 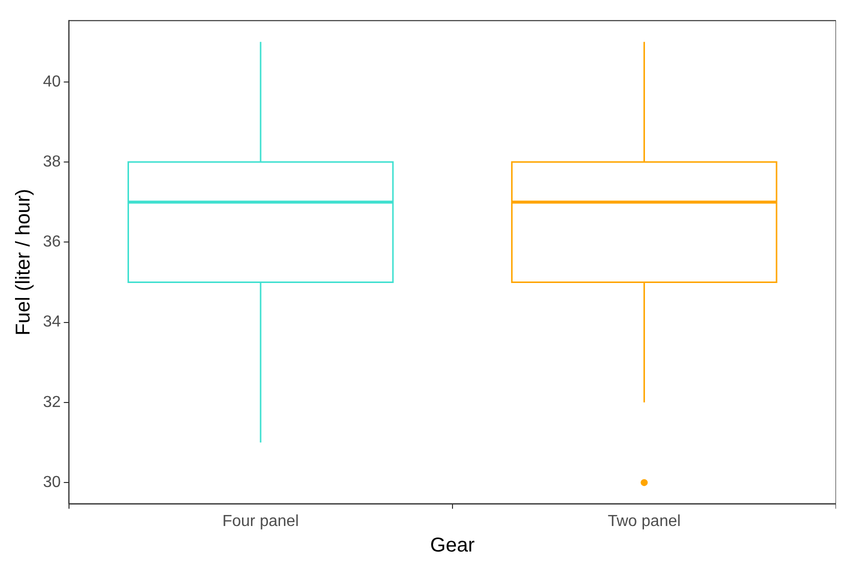 What do you see at coordinates (52, 322) in the screenshot?
I see `y-tick-label: 34` at bounding box center [52, 322].